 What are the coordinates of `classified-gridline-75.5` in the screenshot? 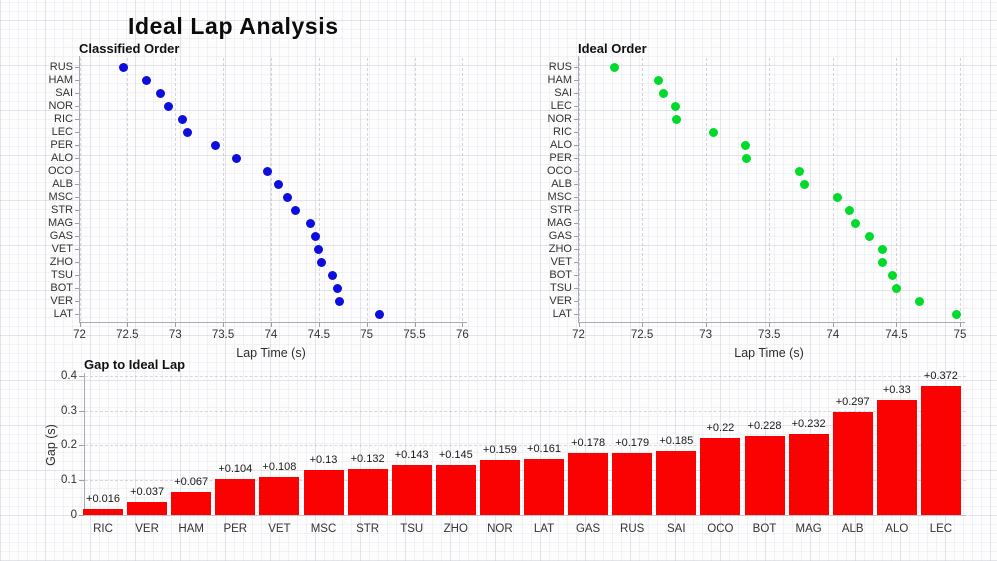 It's located at (415, 189).